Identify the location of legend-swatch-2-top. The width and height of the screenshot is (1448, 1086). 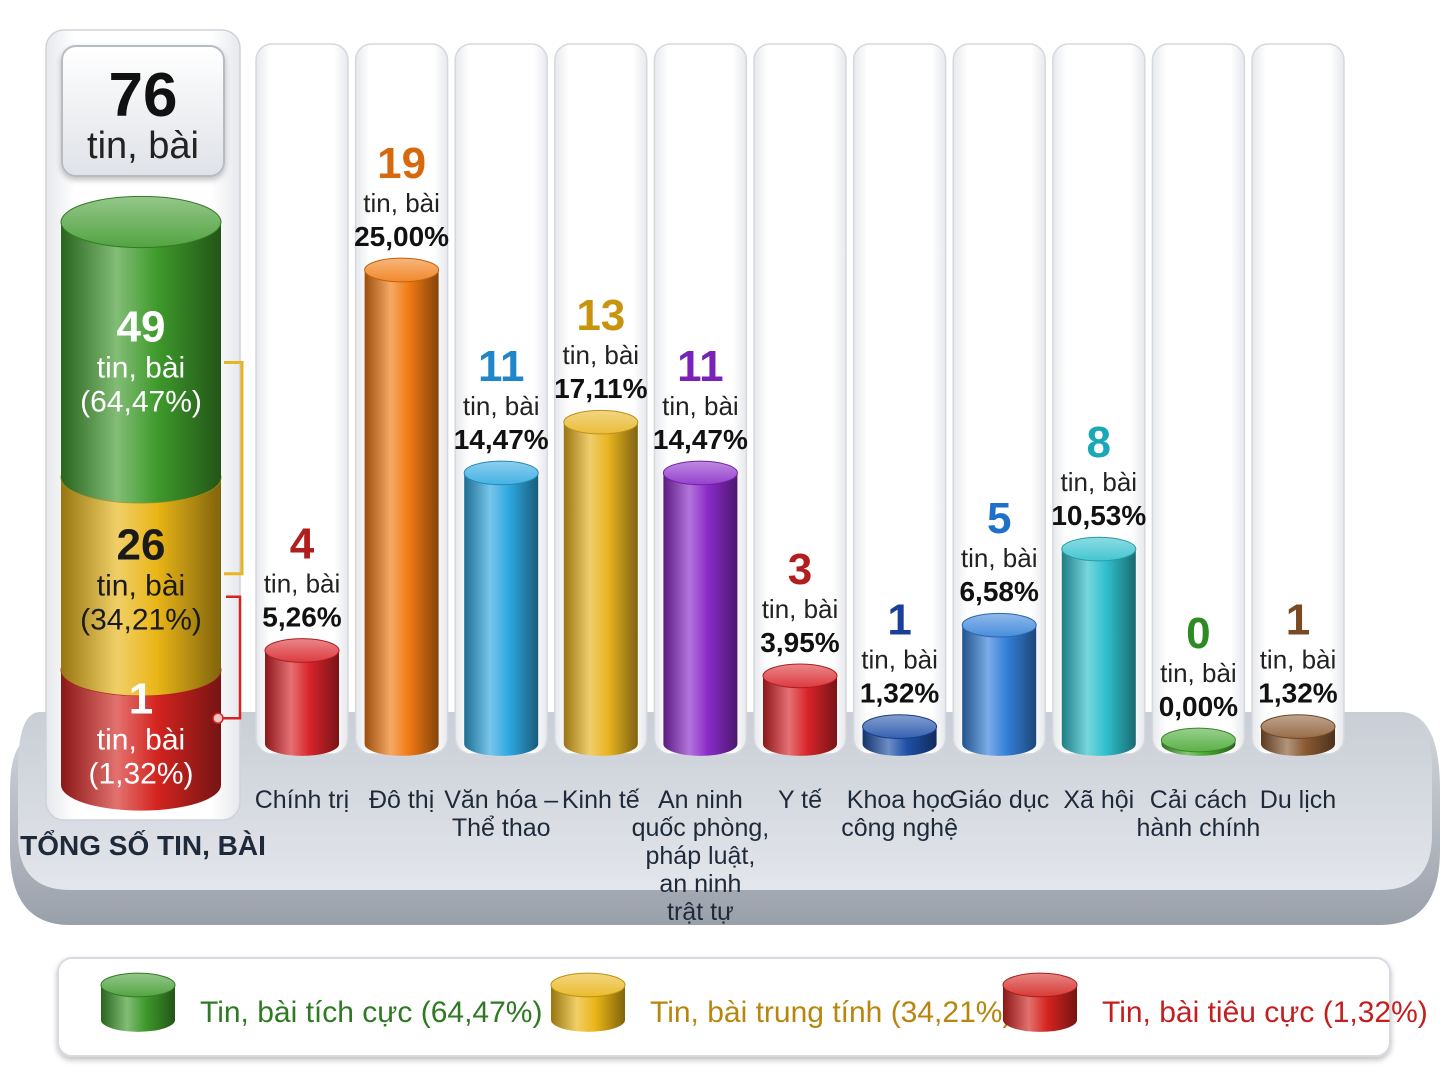
(1040, 985).